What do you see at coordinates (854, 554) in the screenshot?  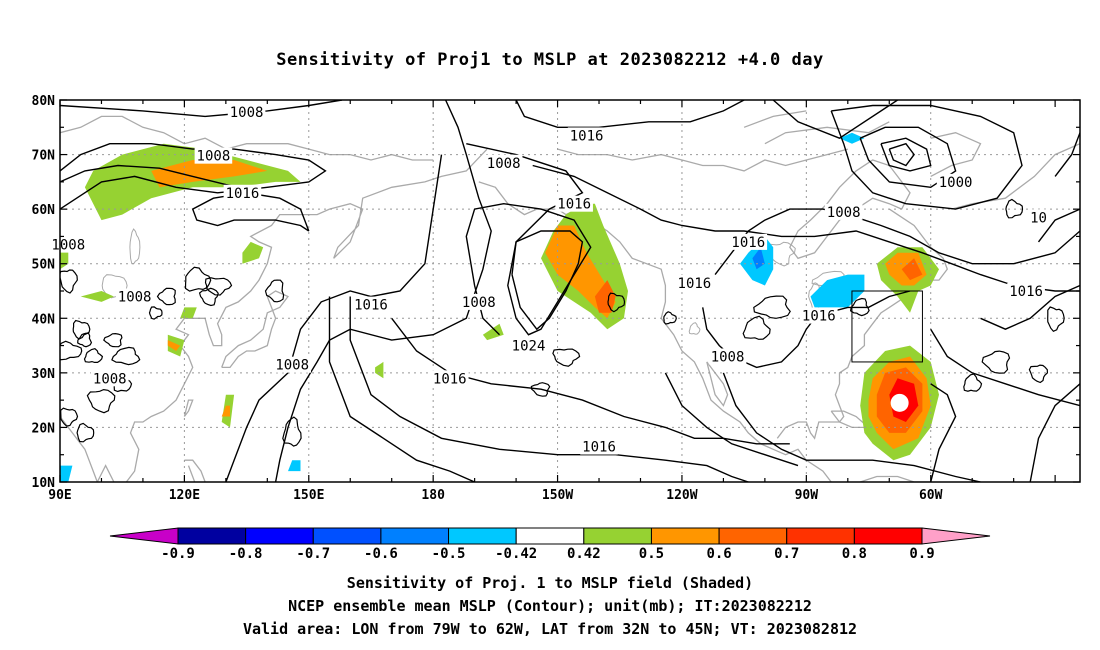 I see `colorbar-label: 0.8` at bounding box center [854, 554].